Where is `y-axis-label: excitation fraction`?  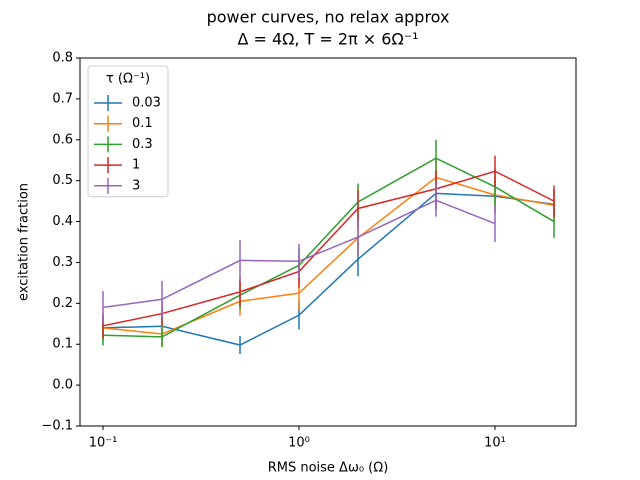 y-axis-label: excitation fraction is located at coordinates (24, 242).